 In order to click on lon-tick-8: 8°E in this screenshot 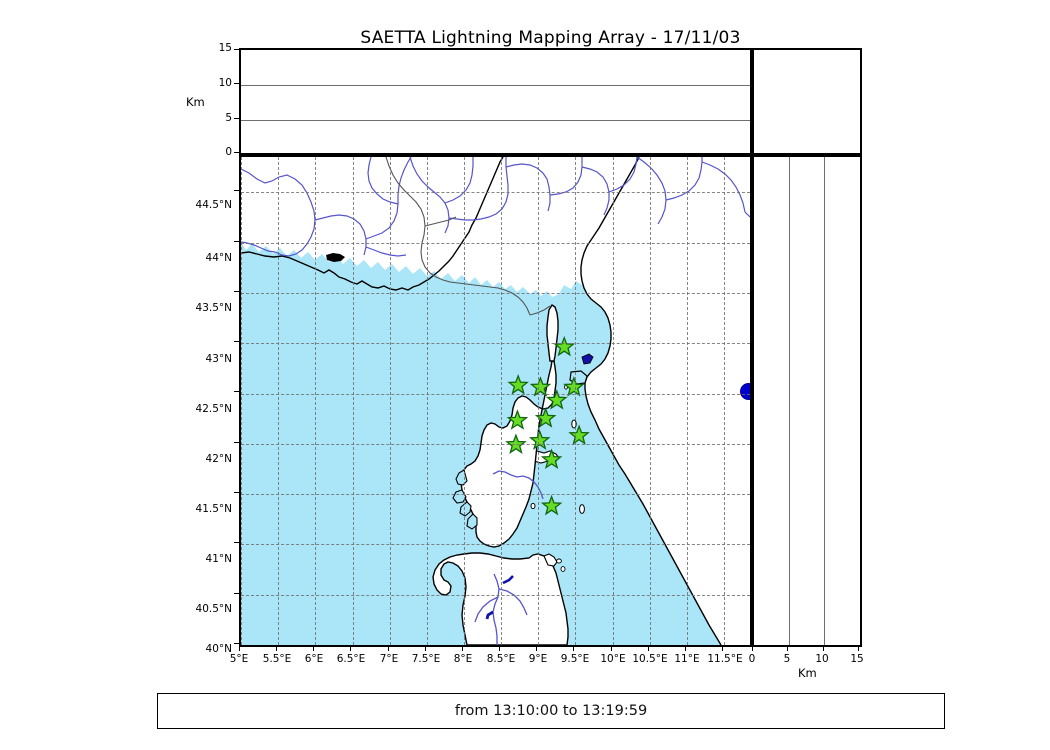, I will do `click(463, 659)`.